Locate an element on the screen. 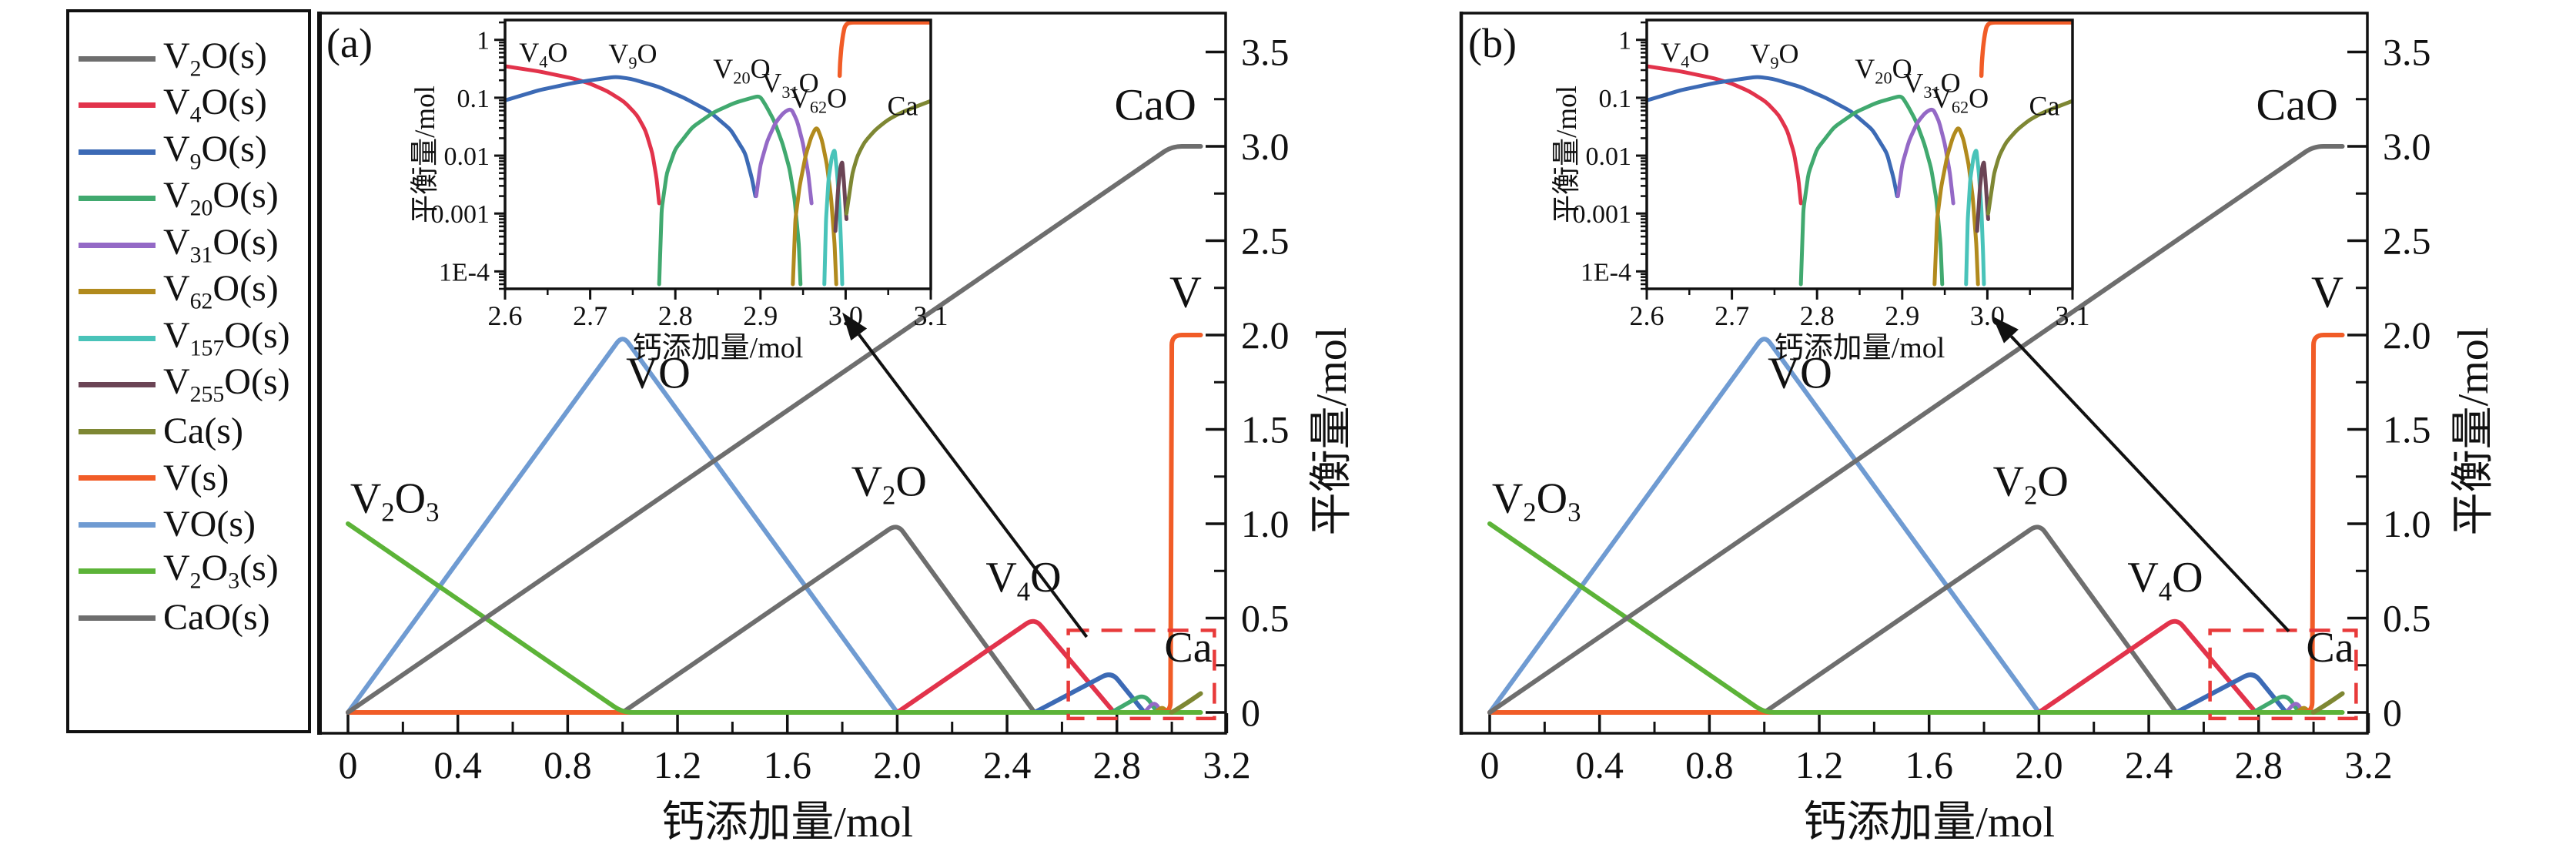 Image resolution: width=2576 pixels, height=848 pixels. x-tick-label: 0 is located at coordinates (348, 765).